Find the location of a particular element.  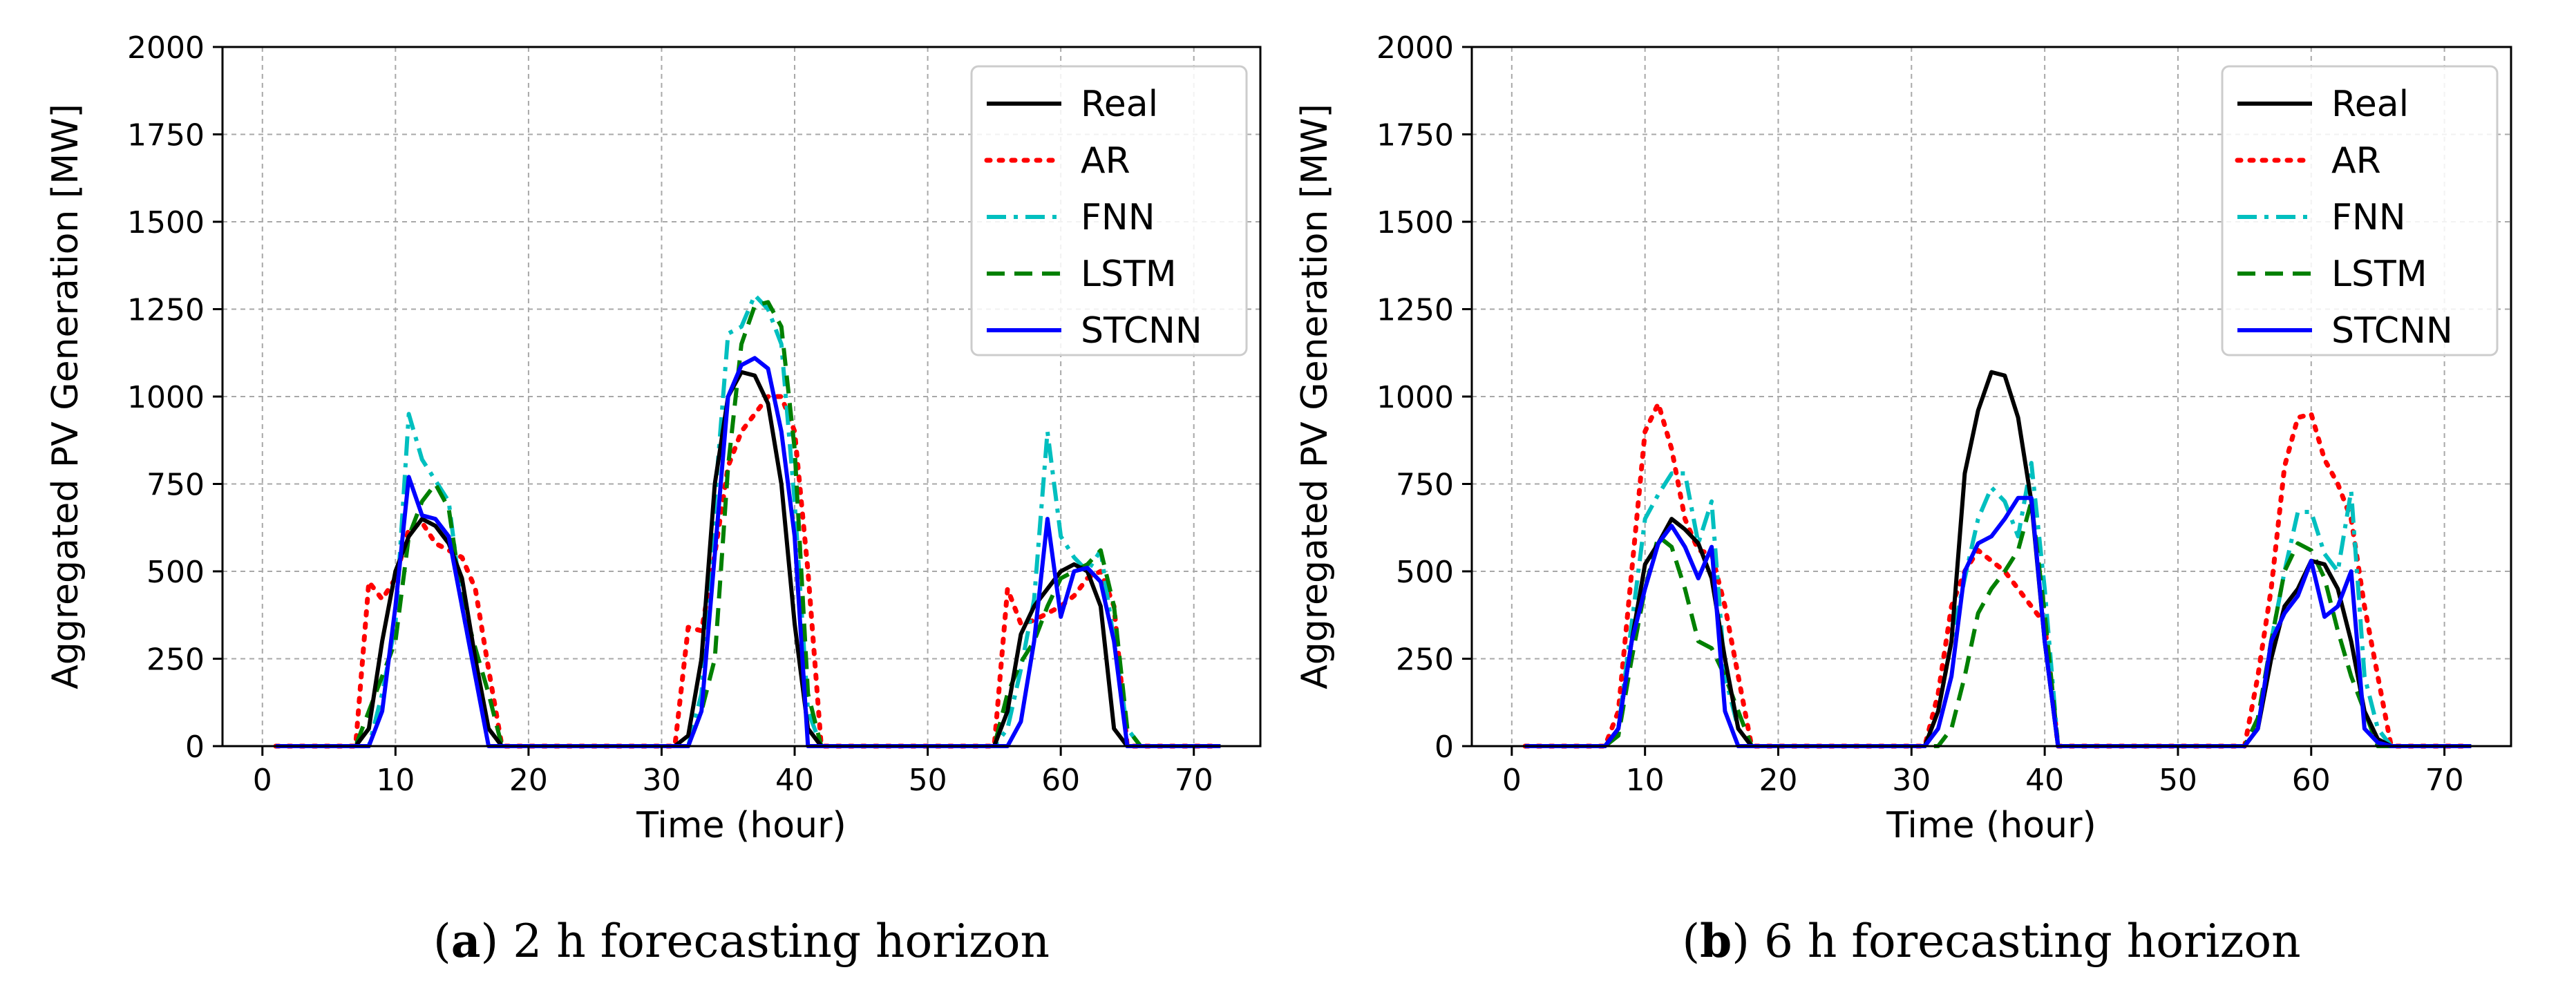

chart-a-xtick-label-2: 20 is located at coordinates (528, 781).